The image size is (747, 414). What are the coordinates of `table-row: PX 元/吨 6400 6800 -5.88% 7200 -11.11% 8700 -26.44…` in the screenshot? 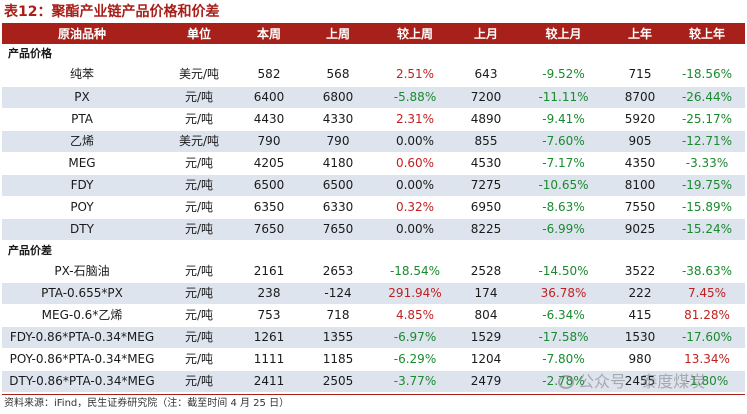 It's located at (373, 97).